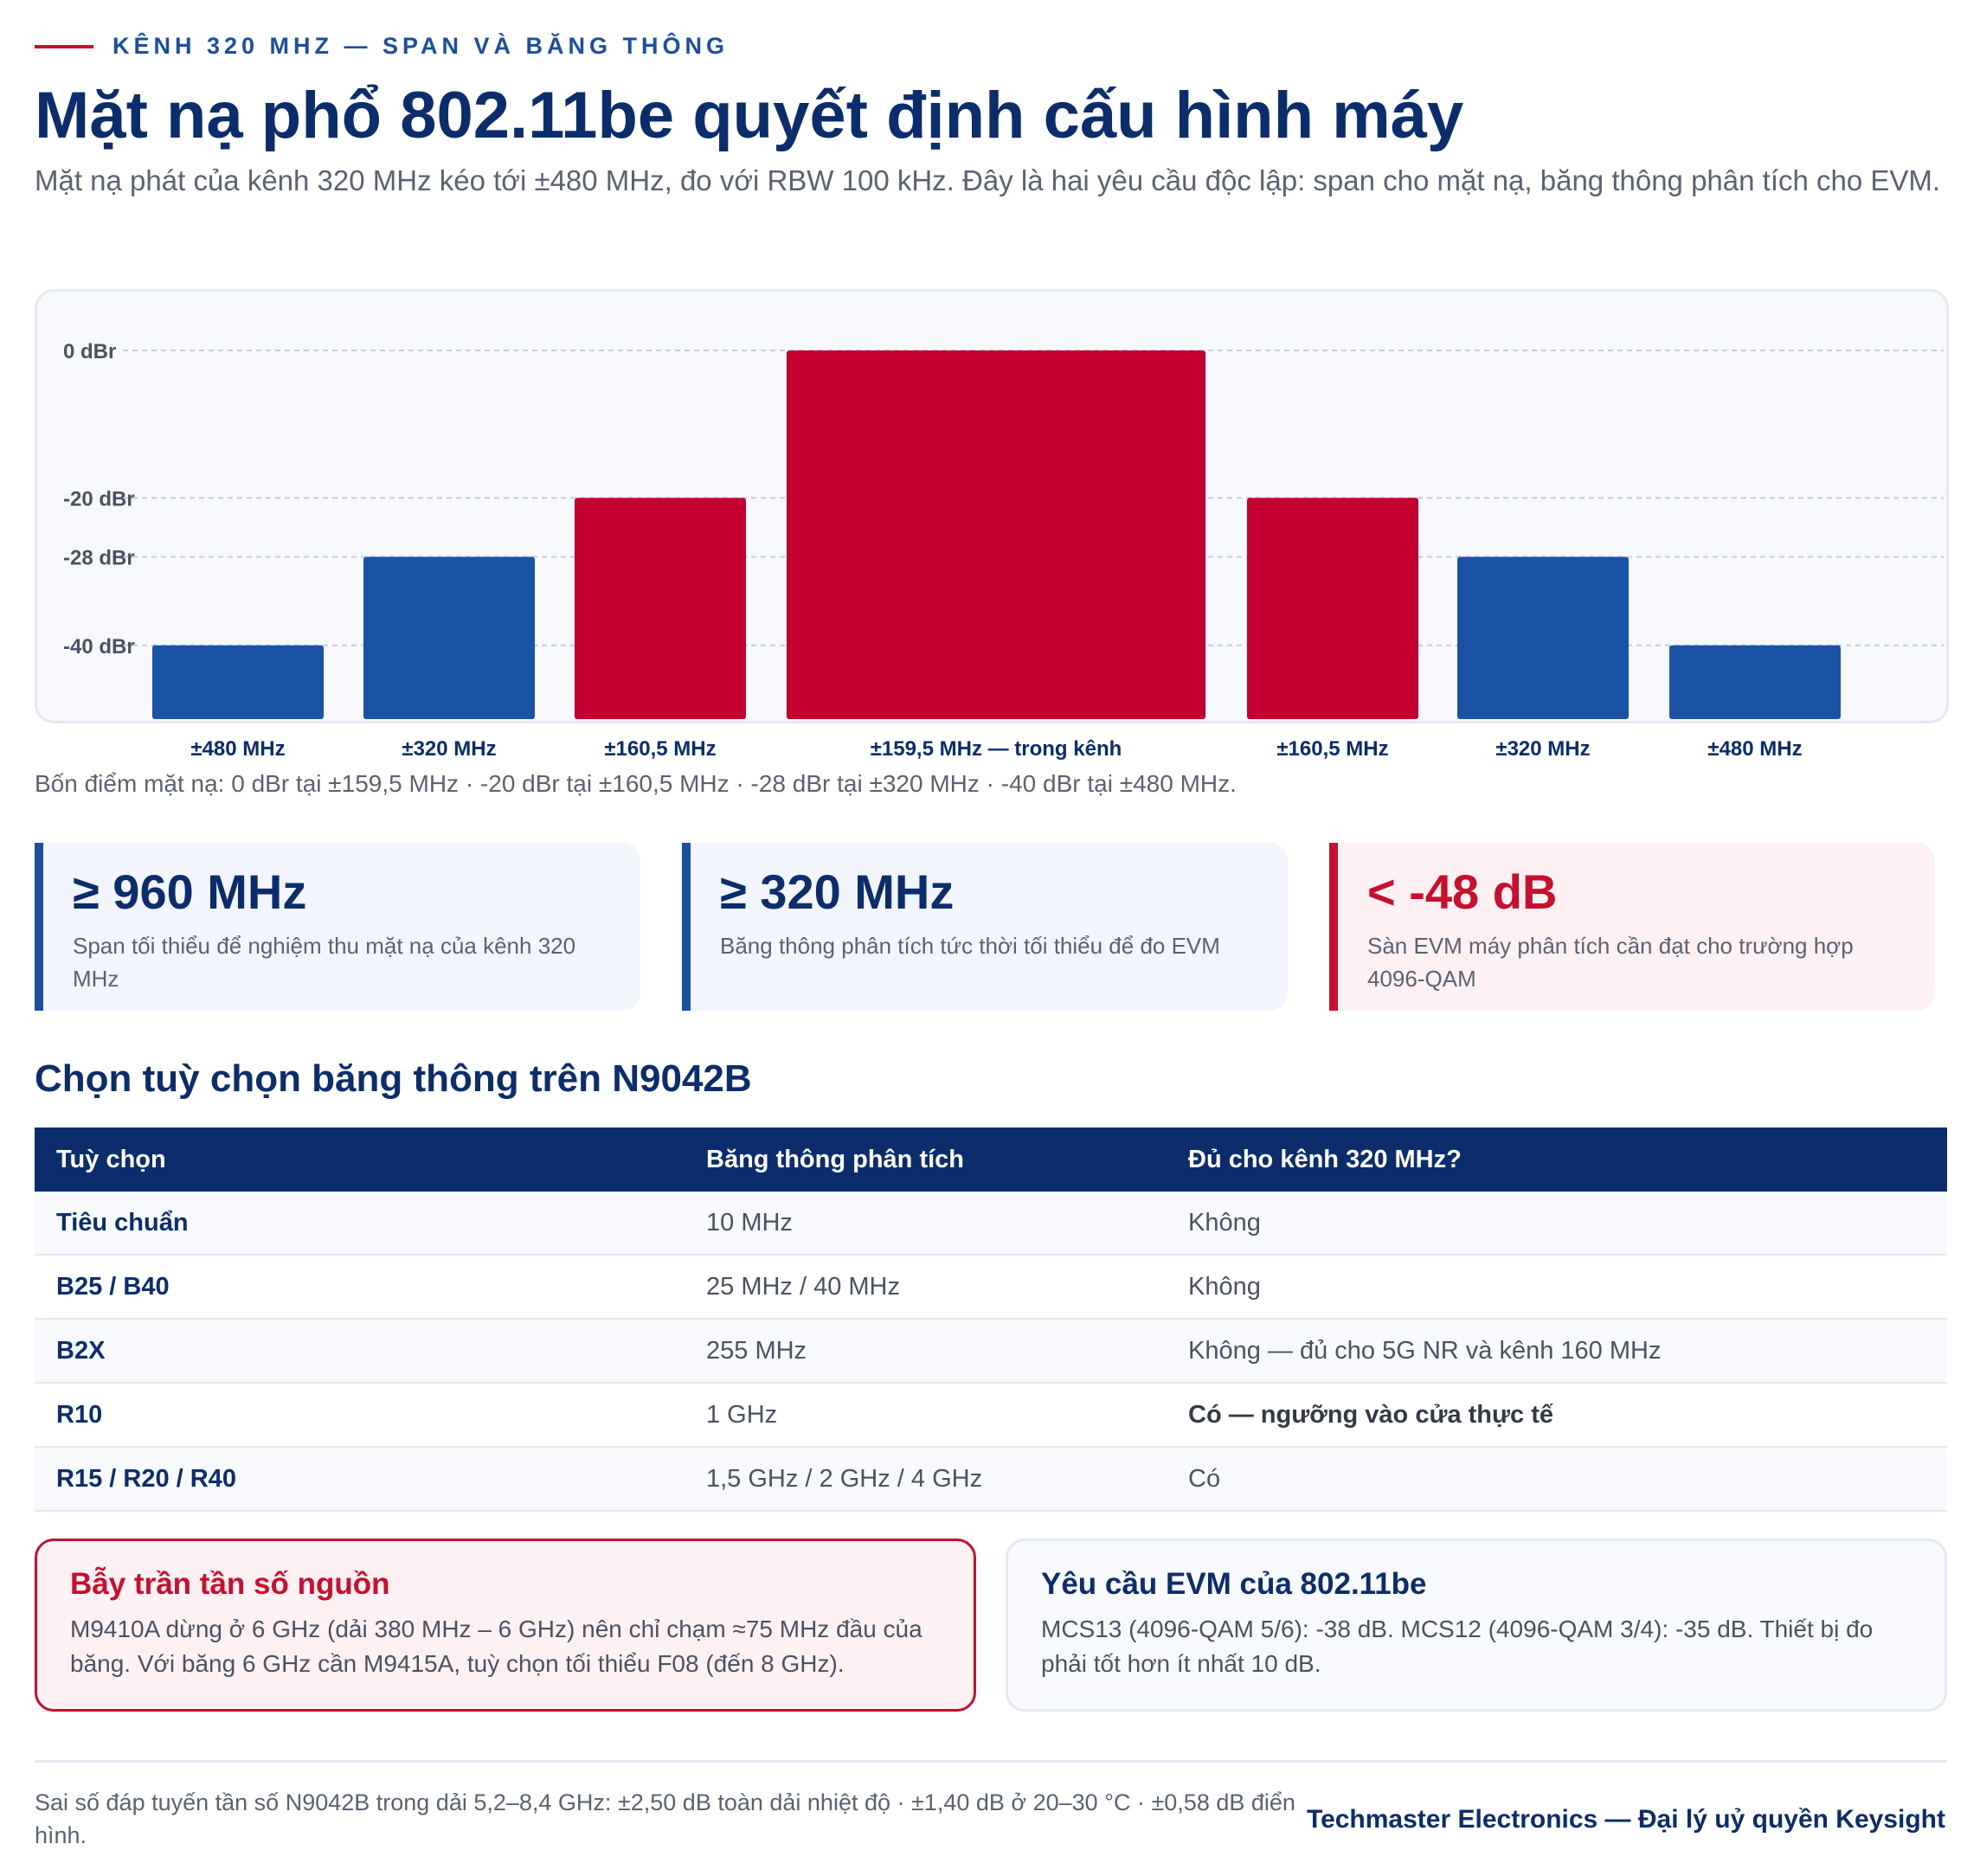 The height and width of the screenshot is (1876, 1980). Describe the element at coordinates (1557, 1415) in the screenshot. I see `sufficient-cell: Có — ngưỡng vào cửa thực tế` at that location.